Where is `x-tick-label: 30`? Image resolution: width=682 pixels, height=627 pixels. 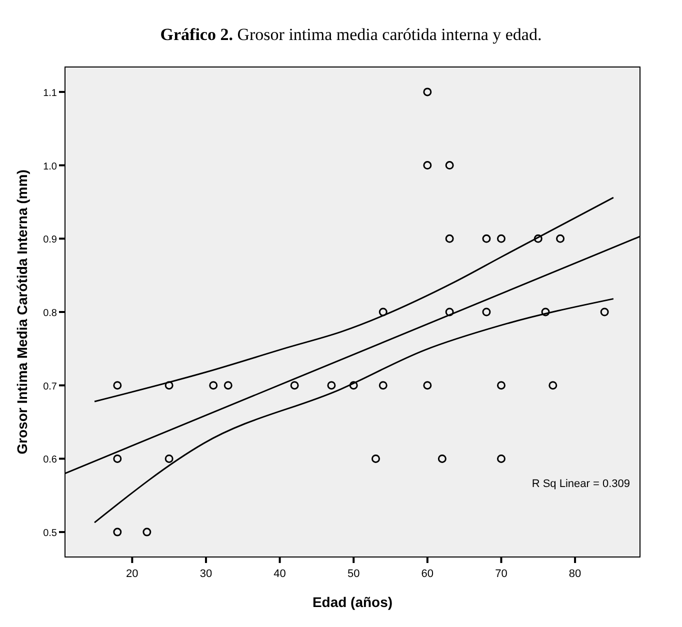
x-tick-label: 30 is located at coordinates (206, 574).